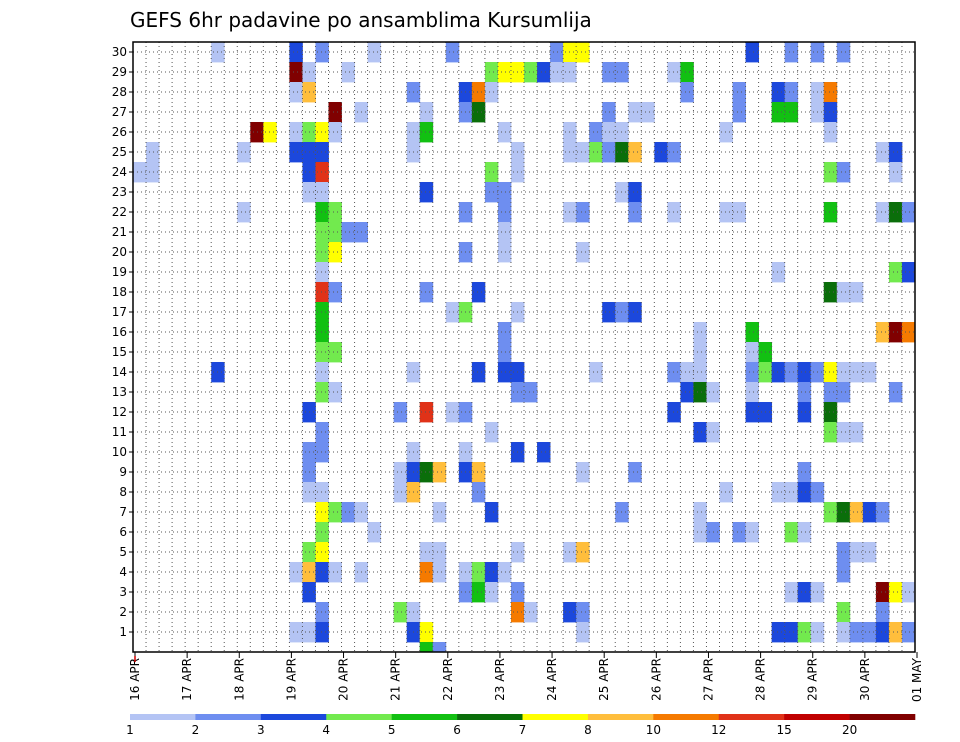 The width and height of the screenshot is (960, 742). Describe the element at coordinates (123, 572) in the screenshot. I see `y-tick-label: 4` at that location.